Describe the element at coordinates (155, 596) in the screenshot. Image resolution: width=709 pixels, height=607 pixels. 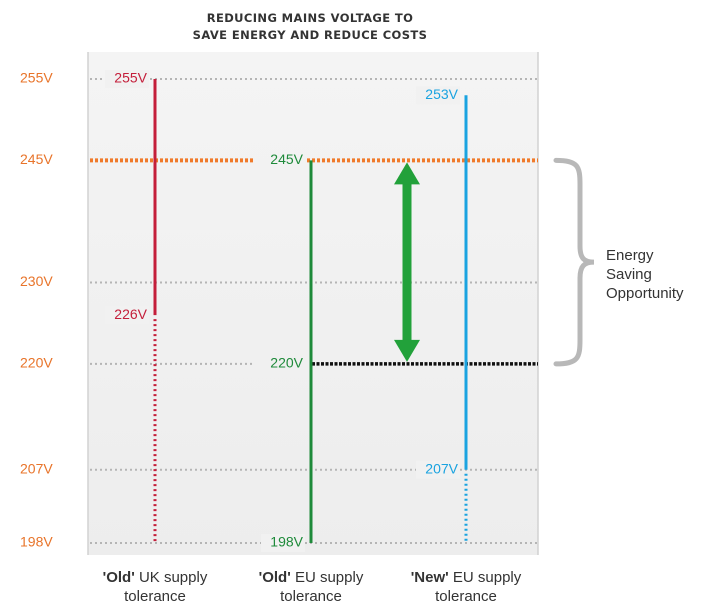
I see `category-label-old-uk-line2: tolerance` at that location.